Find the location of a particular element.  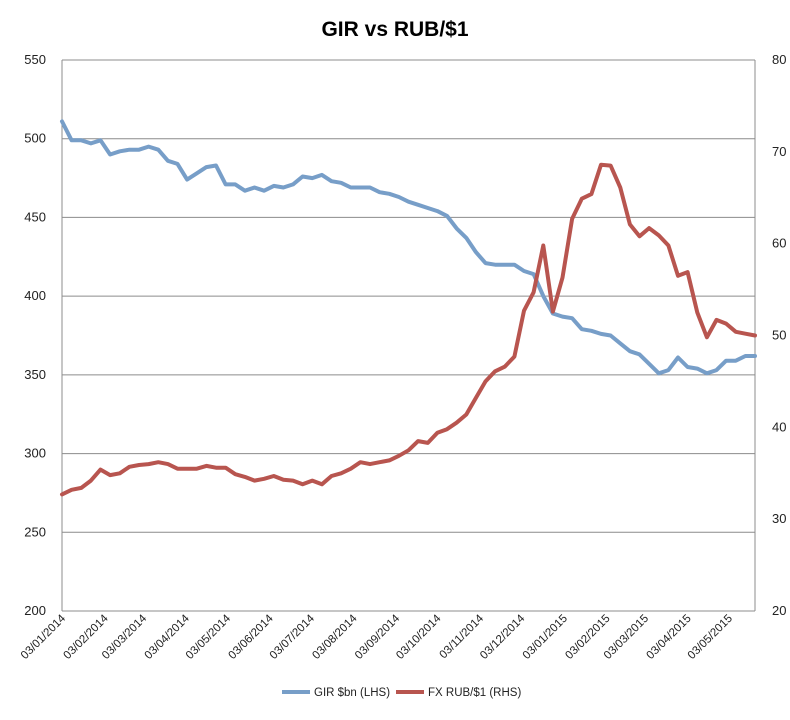

x-tick-label: 03/07/2014 is located at coordinates (293, 637).